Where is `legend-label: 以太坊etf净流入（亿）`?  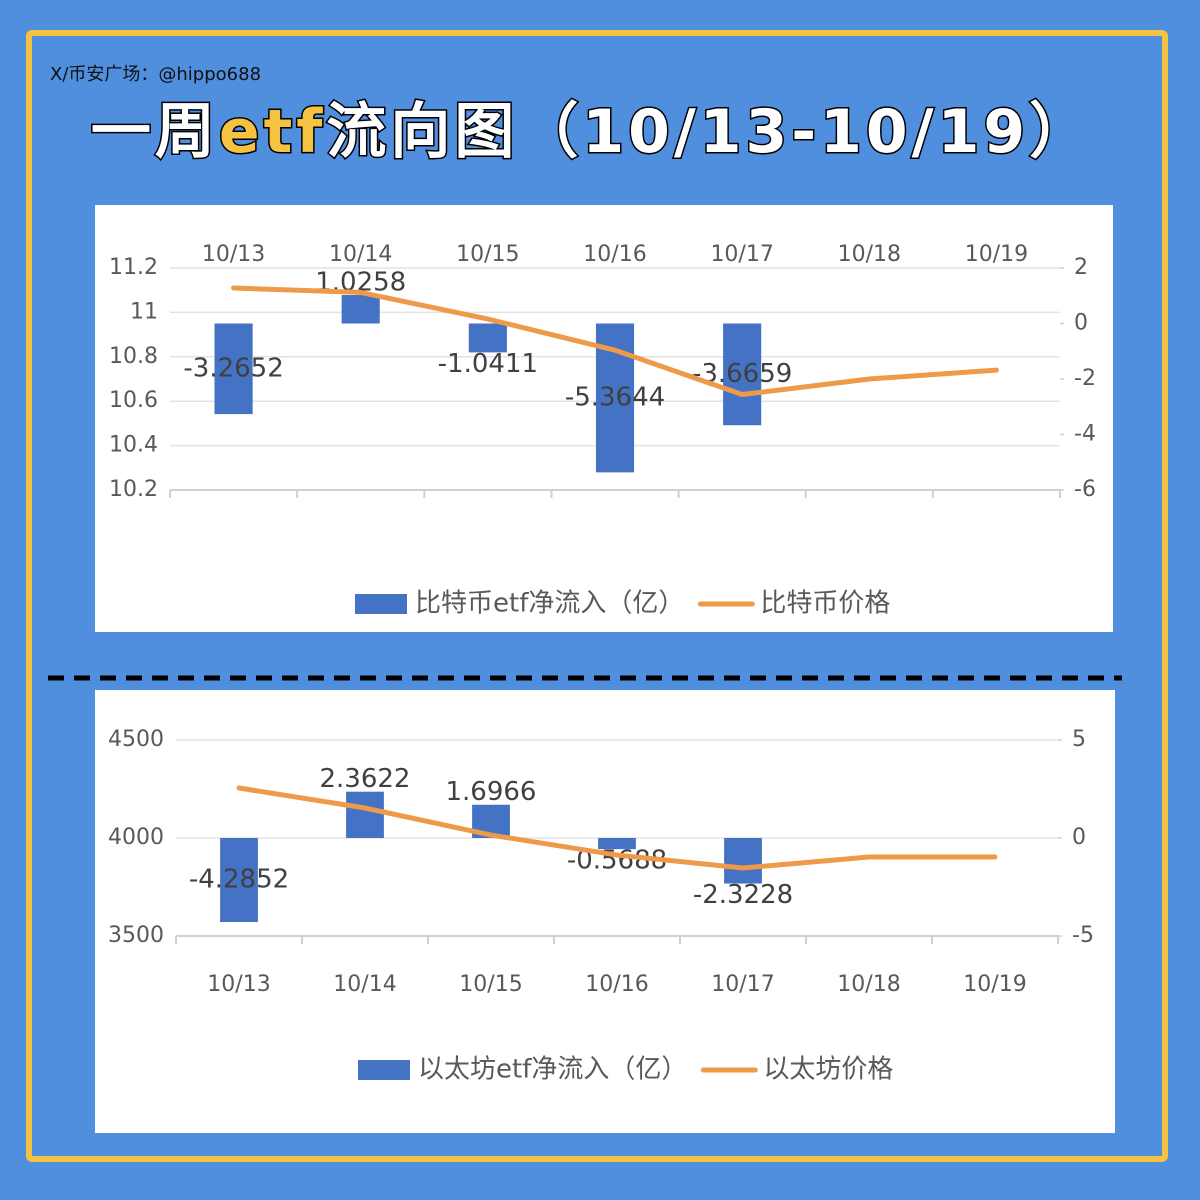 legend-label: 以太坊etf净流入（亿） is located at coordinates (552, 1070).